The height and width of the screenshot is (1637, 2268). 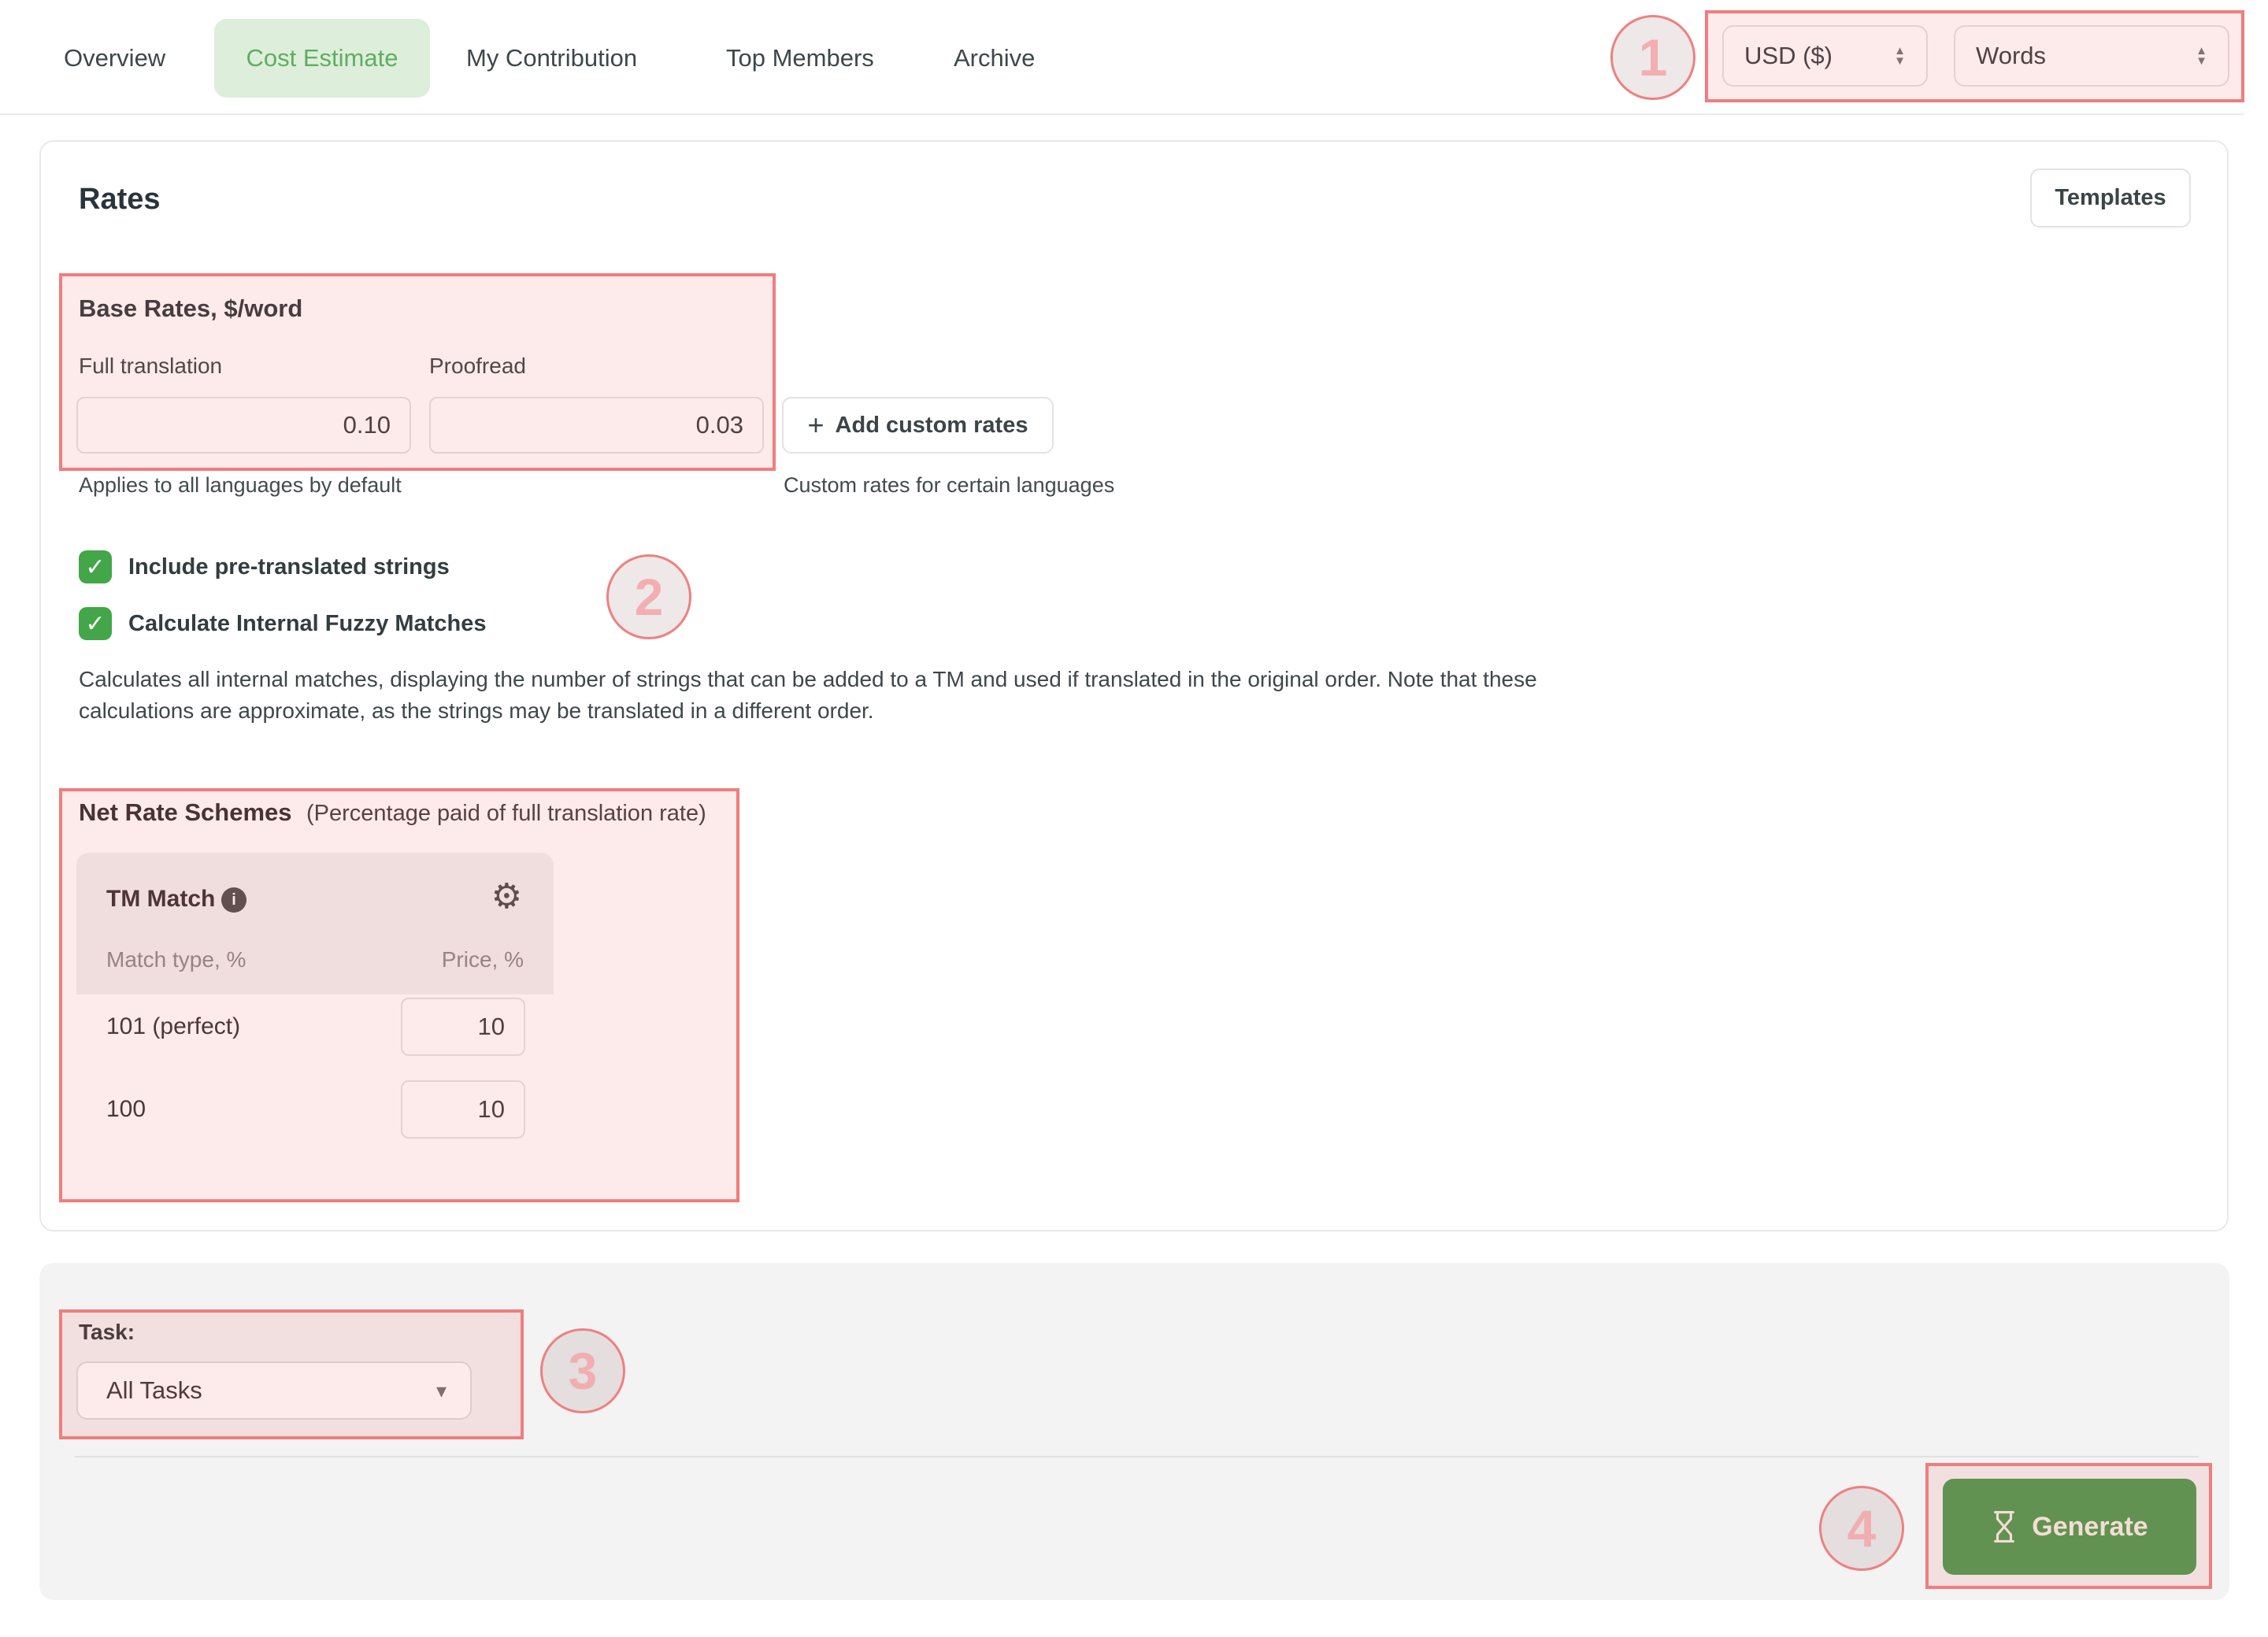 What do you see at coordinates (176, 959) in the screenshot?
I see `tm-match-type-column: Match type, %` at bounding box center [176, 959].